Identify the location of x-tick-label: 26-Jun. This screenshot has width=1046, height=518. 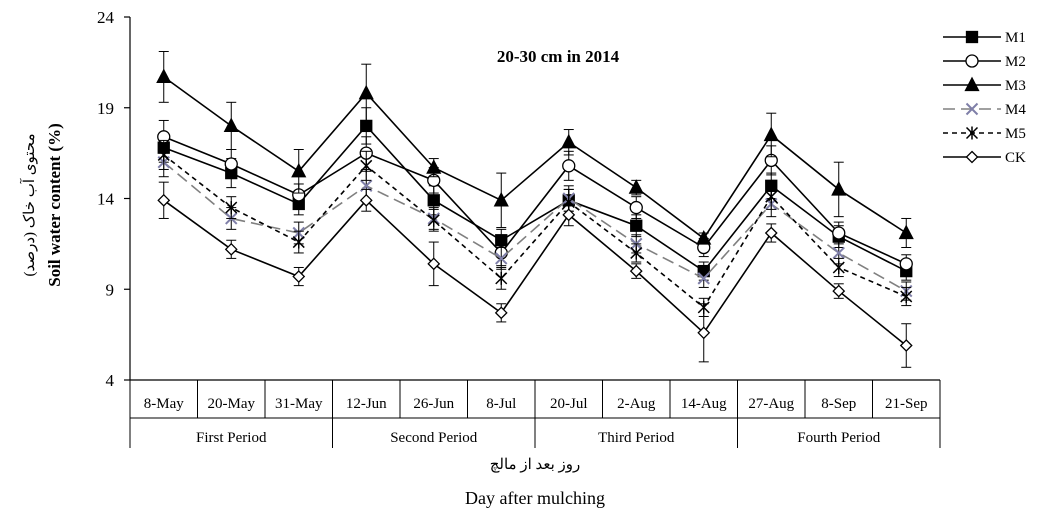
(433, 404).